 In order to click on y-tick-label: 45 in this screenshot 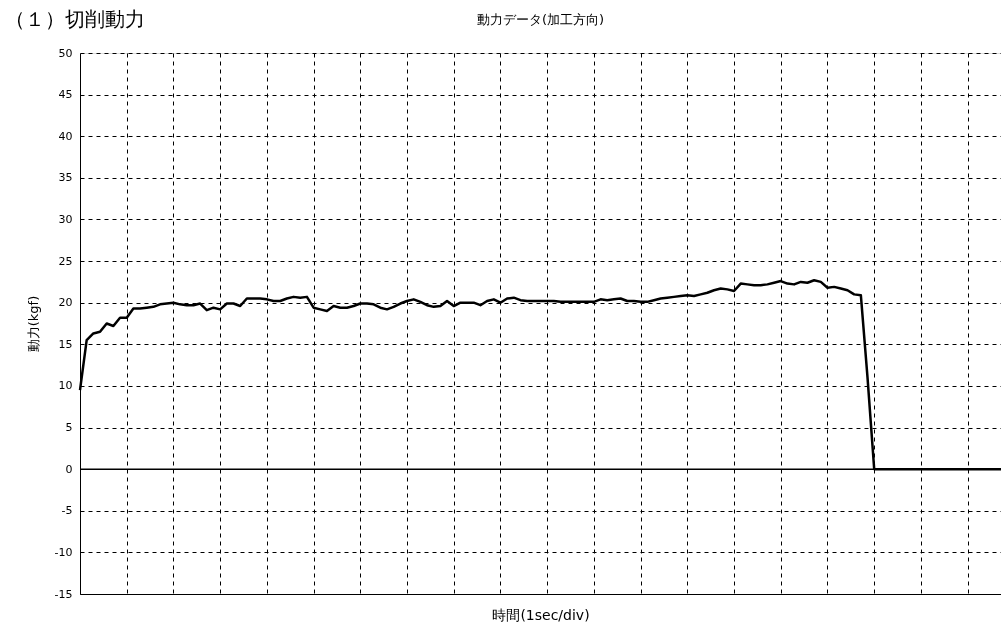, I will do `click(65, 95)`.